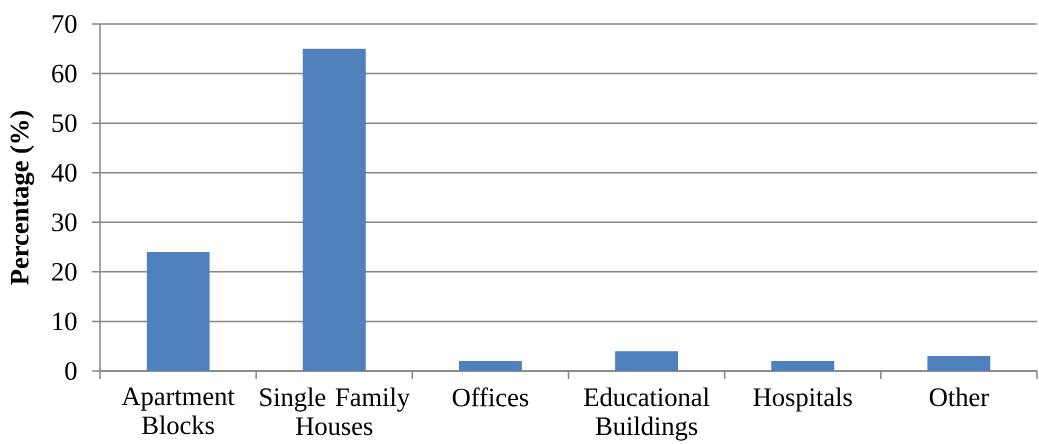  What do you see at coordinates (64, 172) in the screenshot?
I see `y-tick-label: 40` at bounding box center [64, 172].